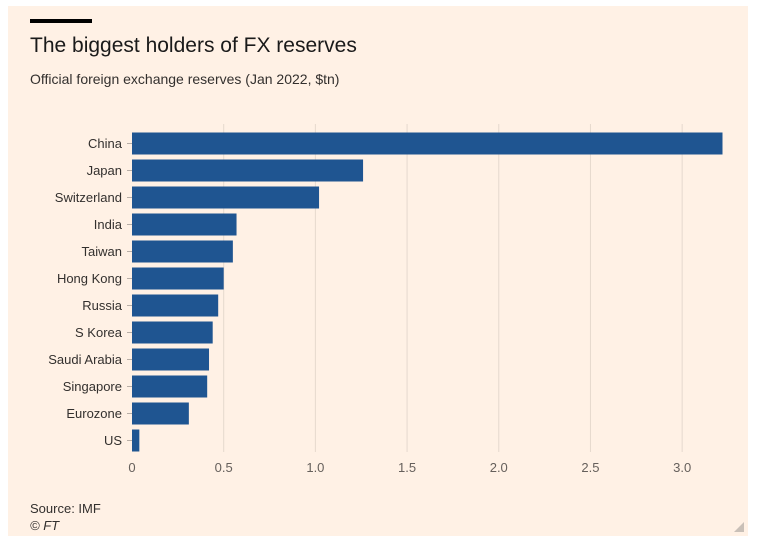  Describe the element at coordinates (65, 508) in the screenshot. I see `source-note: Source: IMF` at that location.